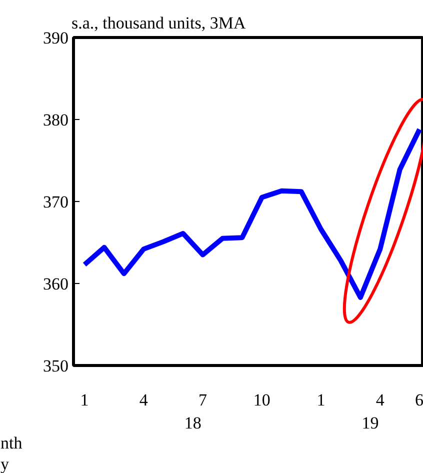 This screenshot has width=423, height=473. I want to click on y-tick-label: 390, so click(55, 38).